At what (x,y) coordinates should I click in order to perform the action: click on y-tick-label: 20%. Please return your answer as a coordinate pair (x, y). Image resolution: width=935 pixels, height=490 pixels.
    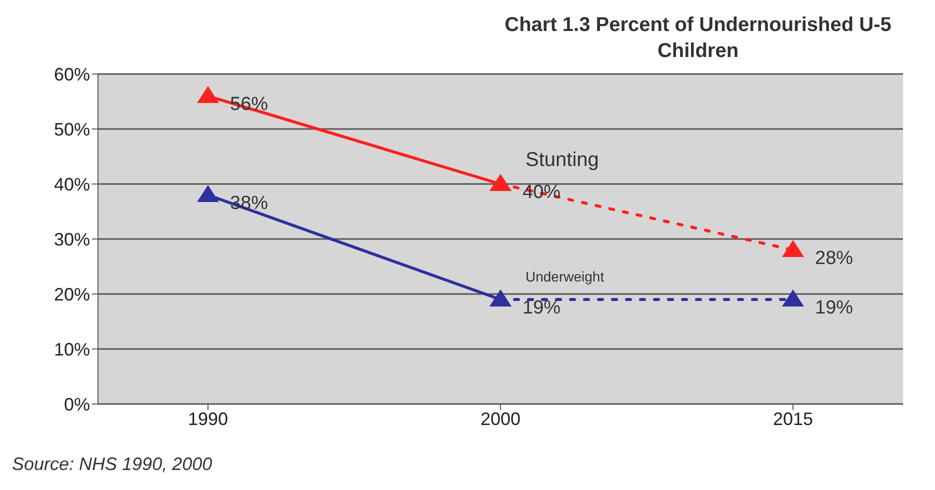
    Looking at the image, I should click on (72, 294).